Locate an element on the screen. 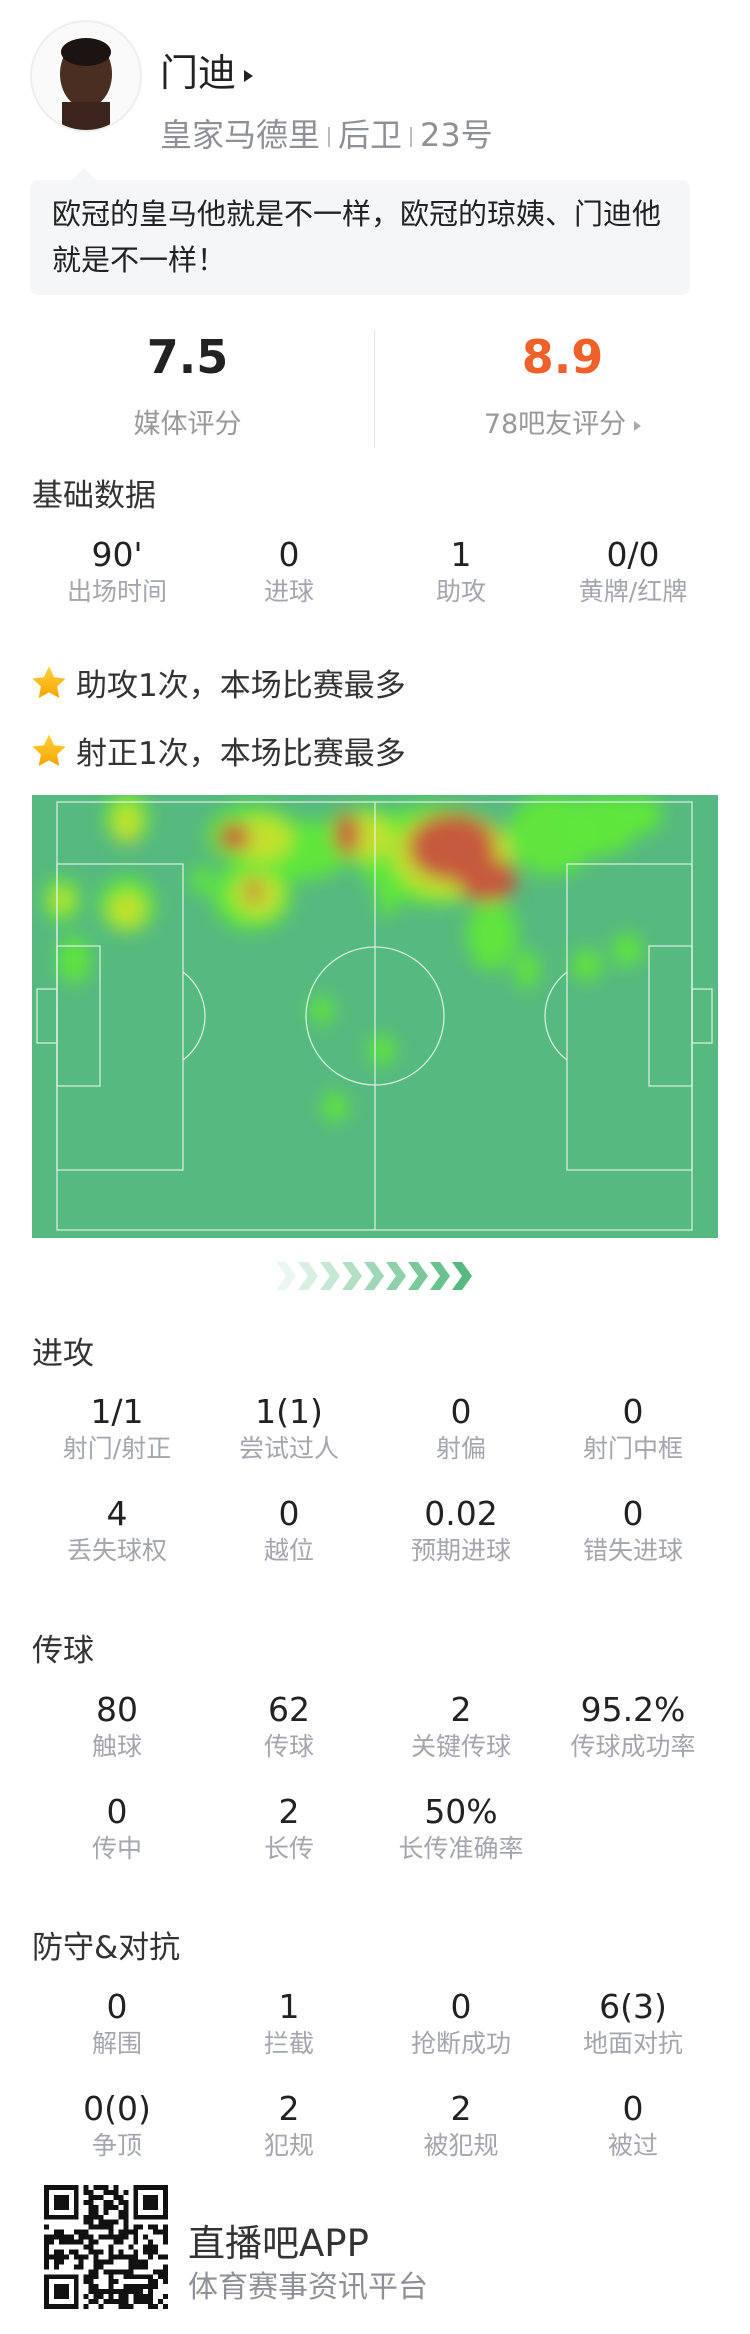 The width and height of the screenshot is (750, 2334). stat-value: 1/1 is located at coordinates (117, 1411).